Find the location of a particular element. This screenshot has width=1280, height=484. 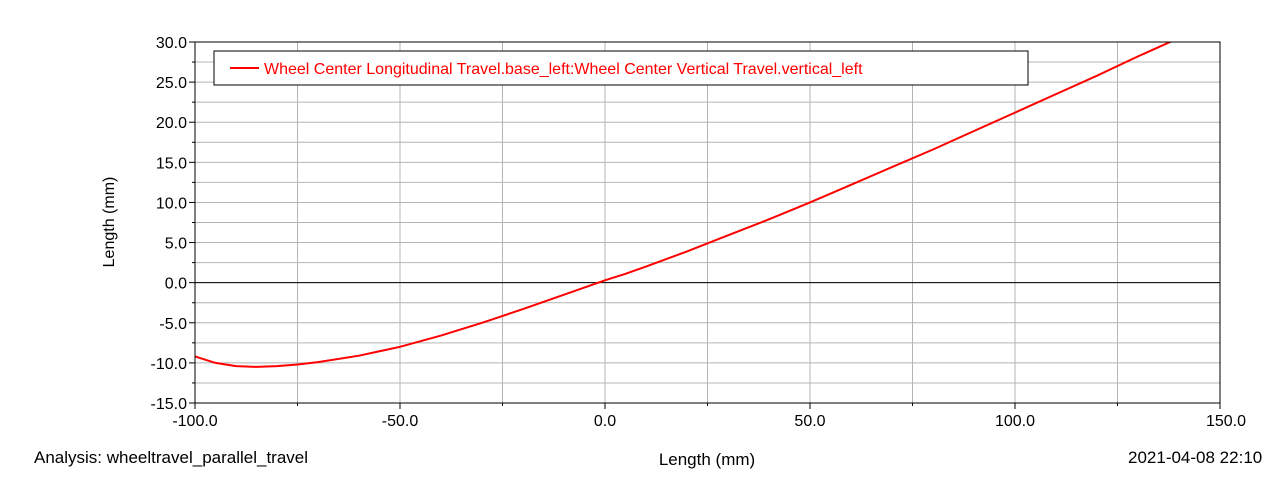

x-axis-title: Length (mm) is located at coordinates (707, 459).